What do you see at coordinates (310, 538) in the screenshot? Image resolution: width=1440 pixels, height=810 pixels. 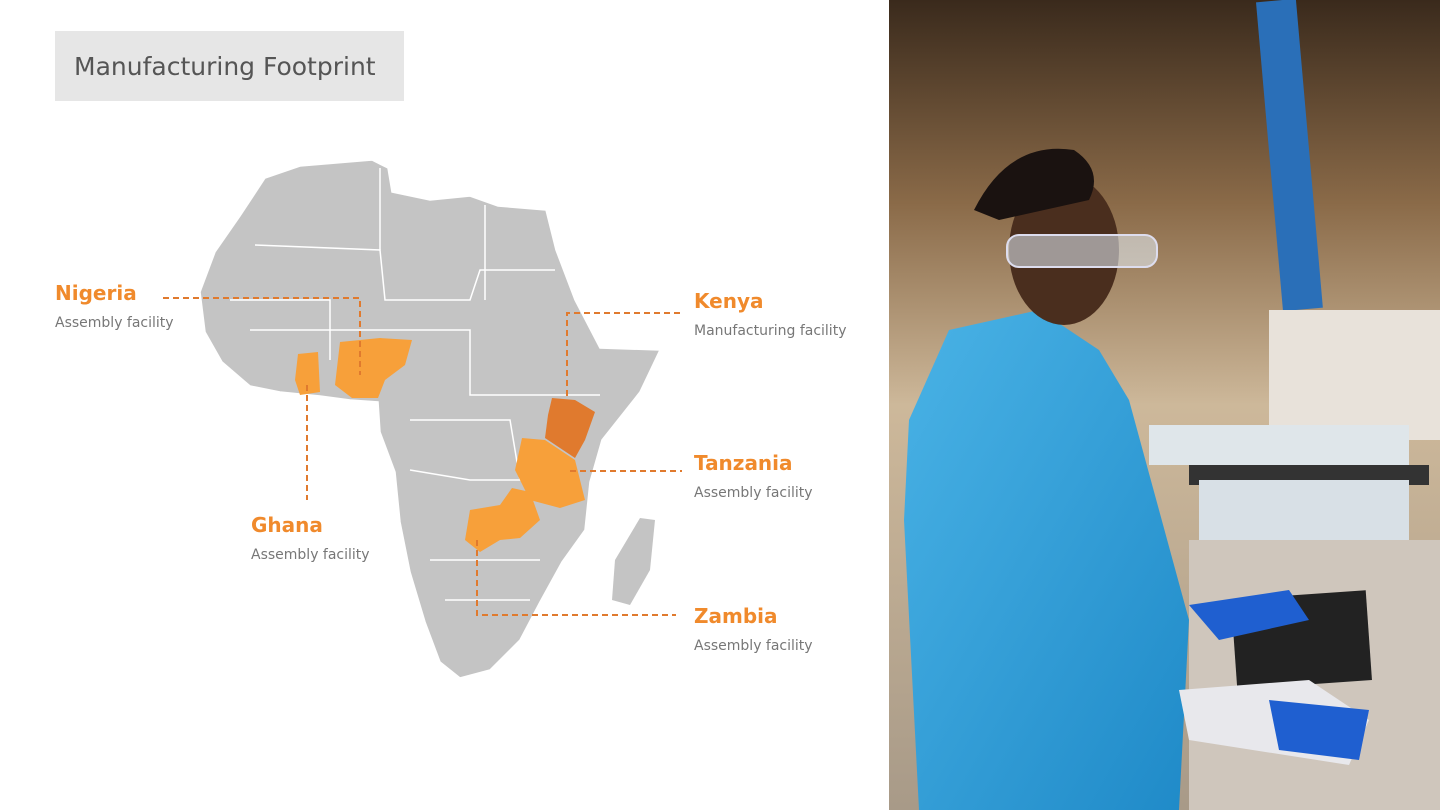 I see `label-ghana: Ghana Assembly facility` at bounding box center [310, 538].